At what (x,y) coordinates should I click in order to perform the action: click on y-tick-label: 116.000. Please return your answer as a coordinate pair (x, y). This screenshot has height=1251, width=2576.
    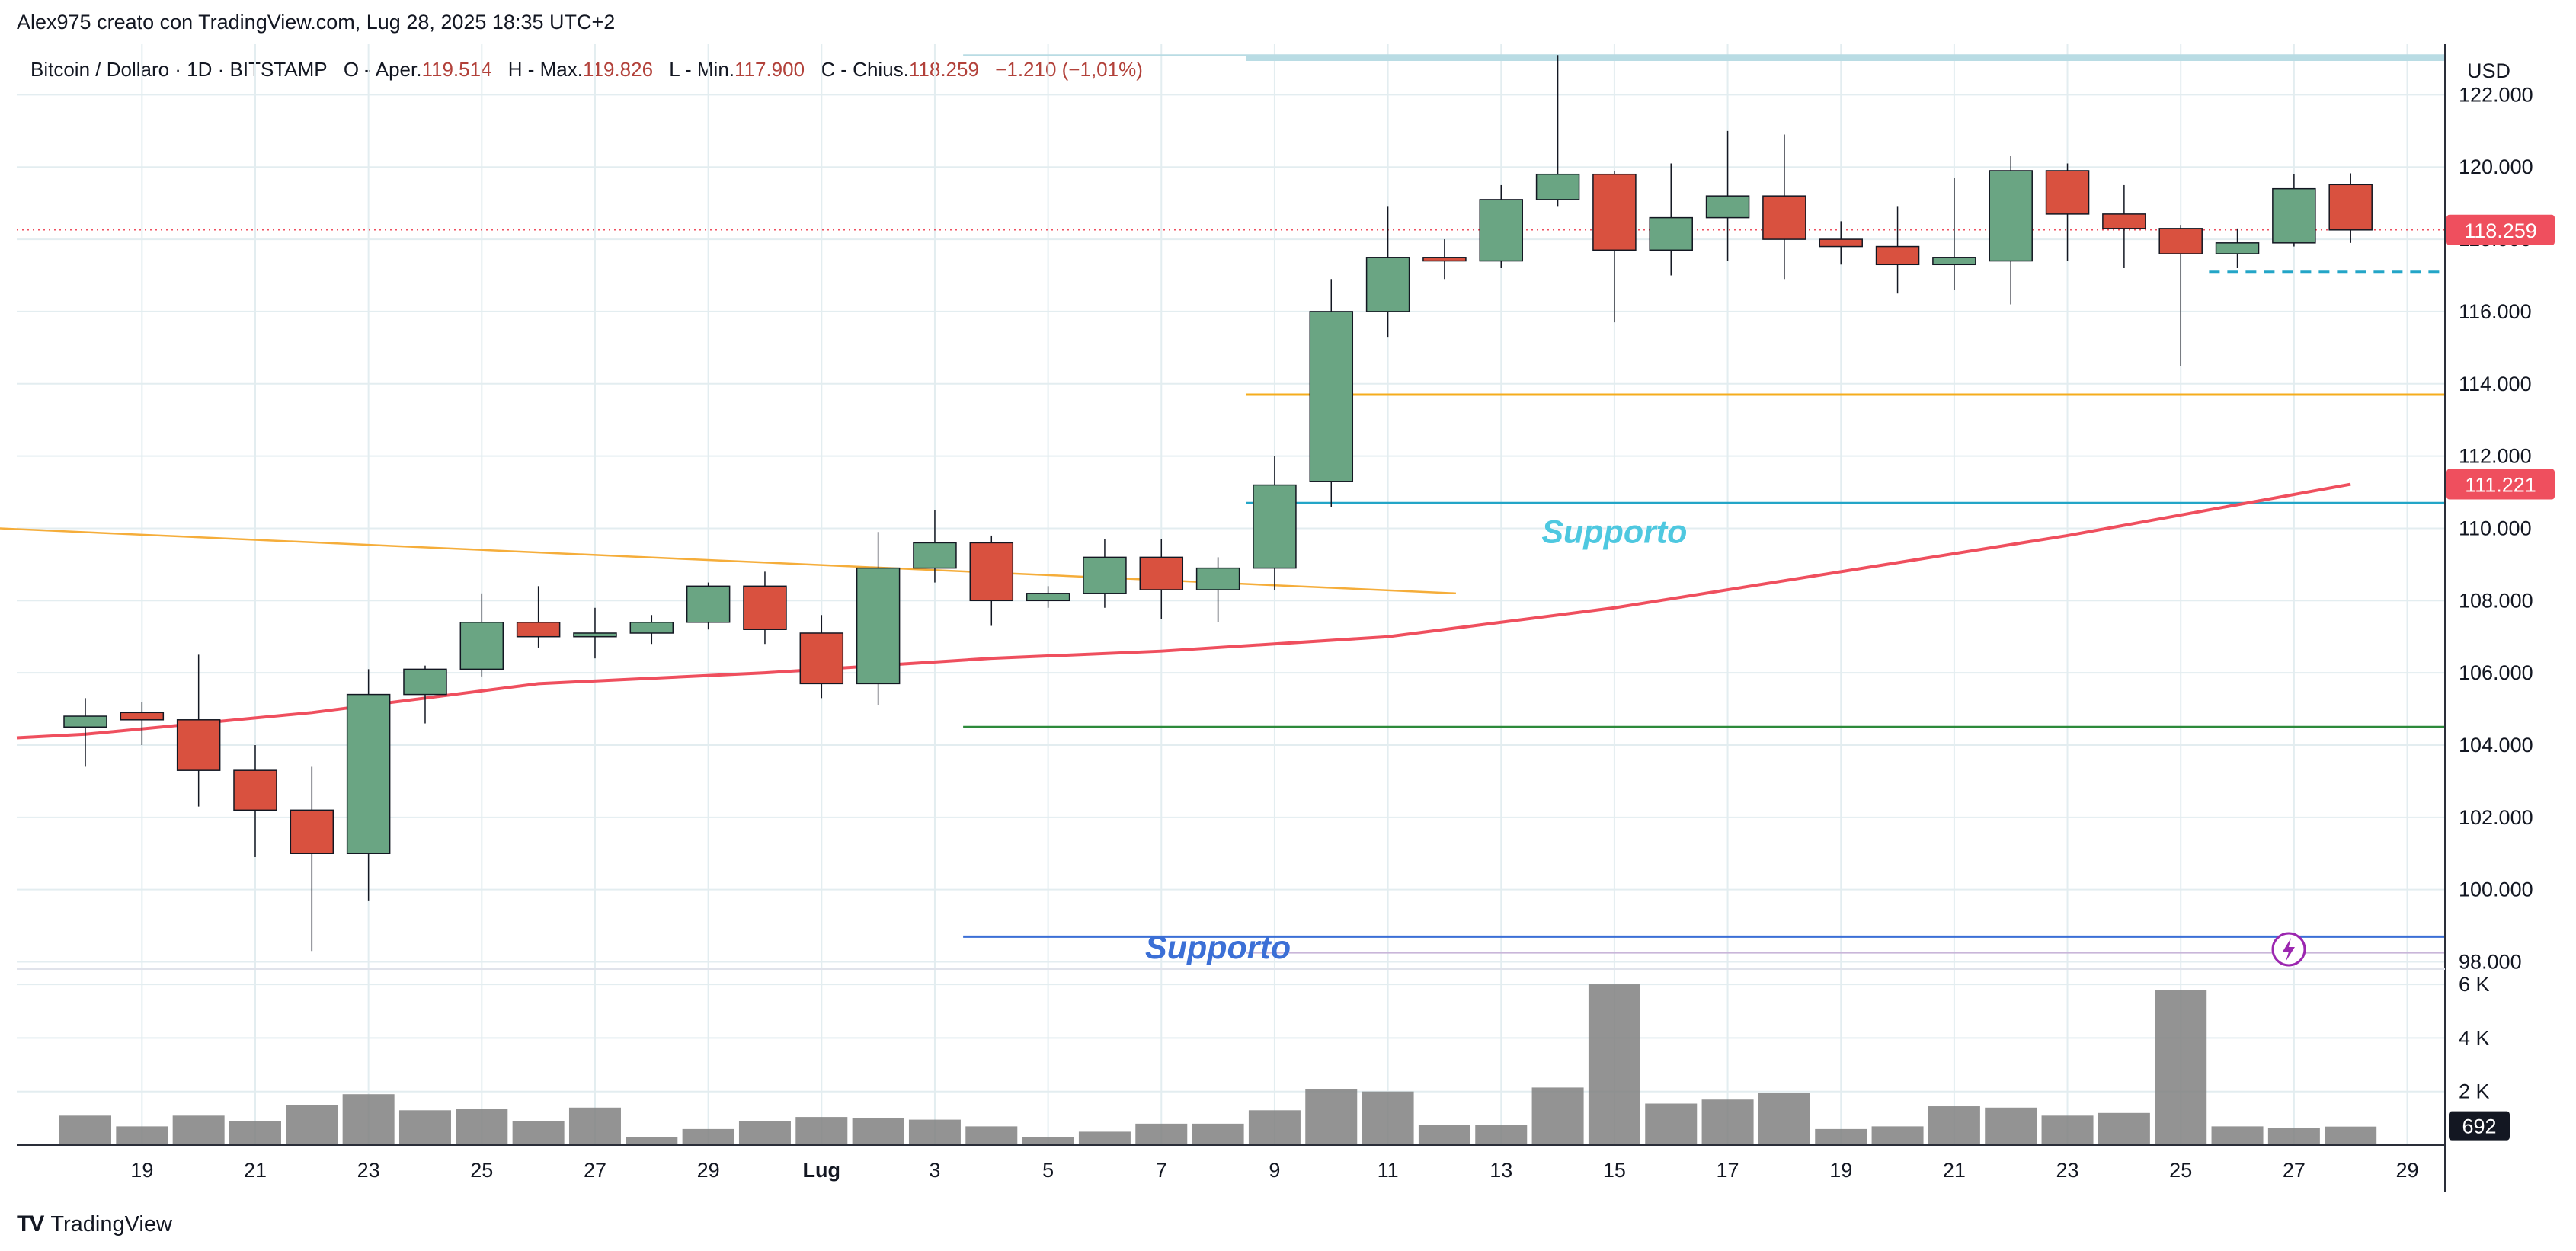
    Looking at the image, I should click on (2495, 311).